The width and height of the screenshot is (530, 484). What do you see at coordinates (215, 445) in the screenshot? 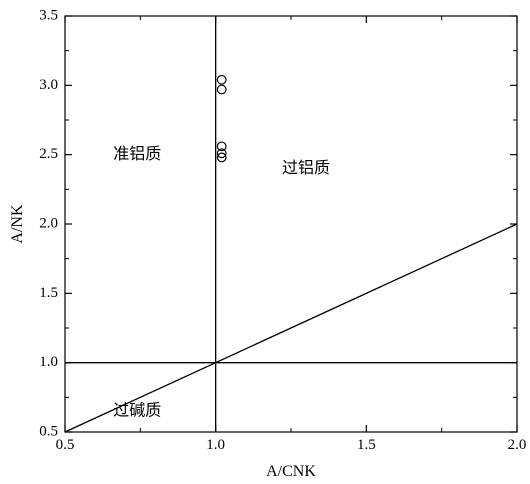
I see `x-tick-label: 1.0` at bounding box center [215, 445].